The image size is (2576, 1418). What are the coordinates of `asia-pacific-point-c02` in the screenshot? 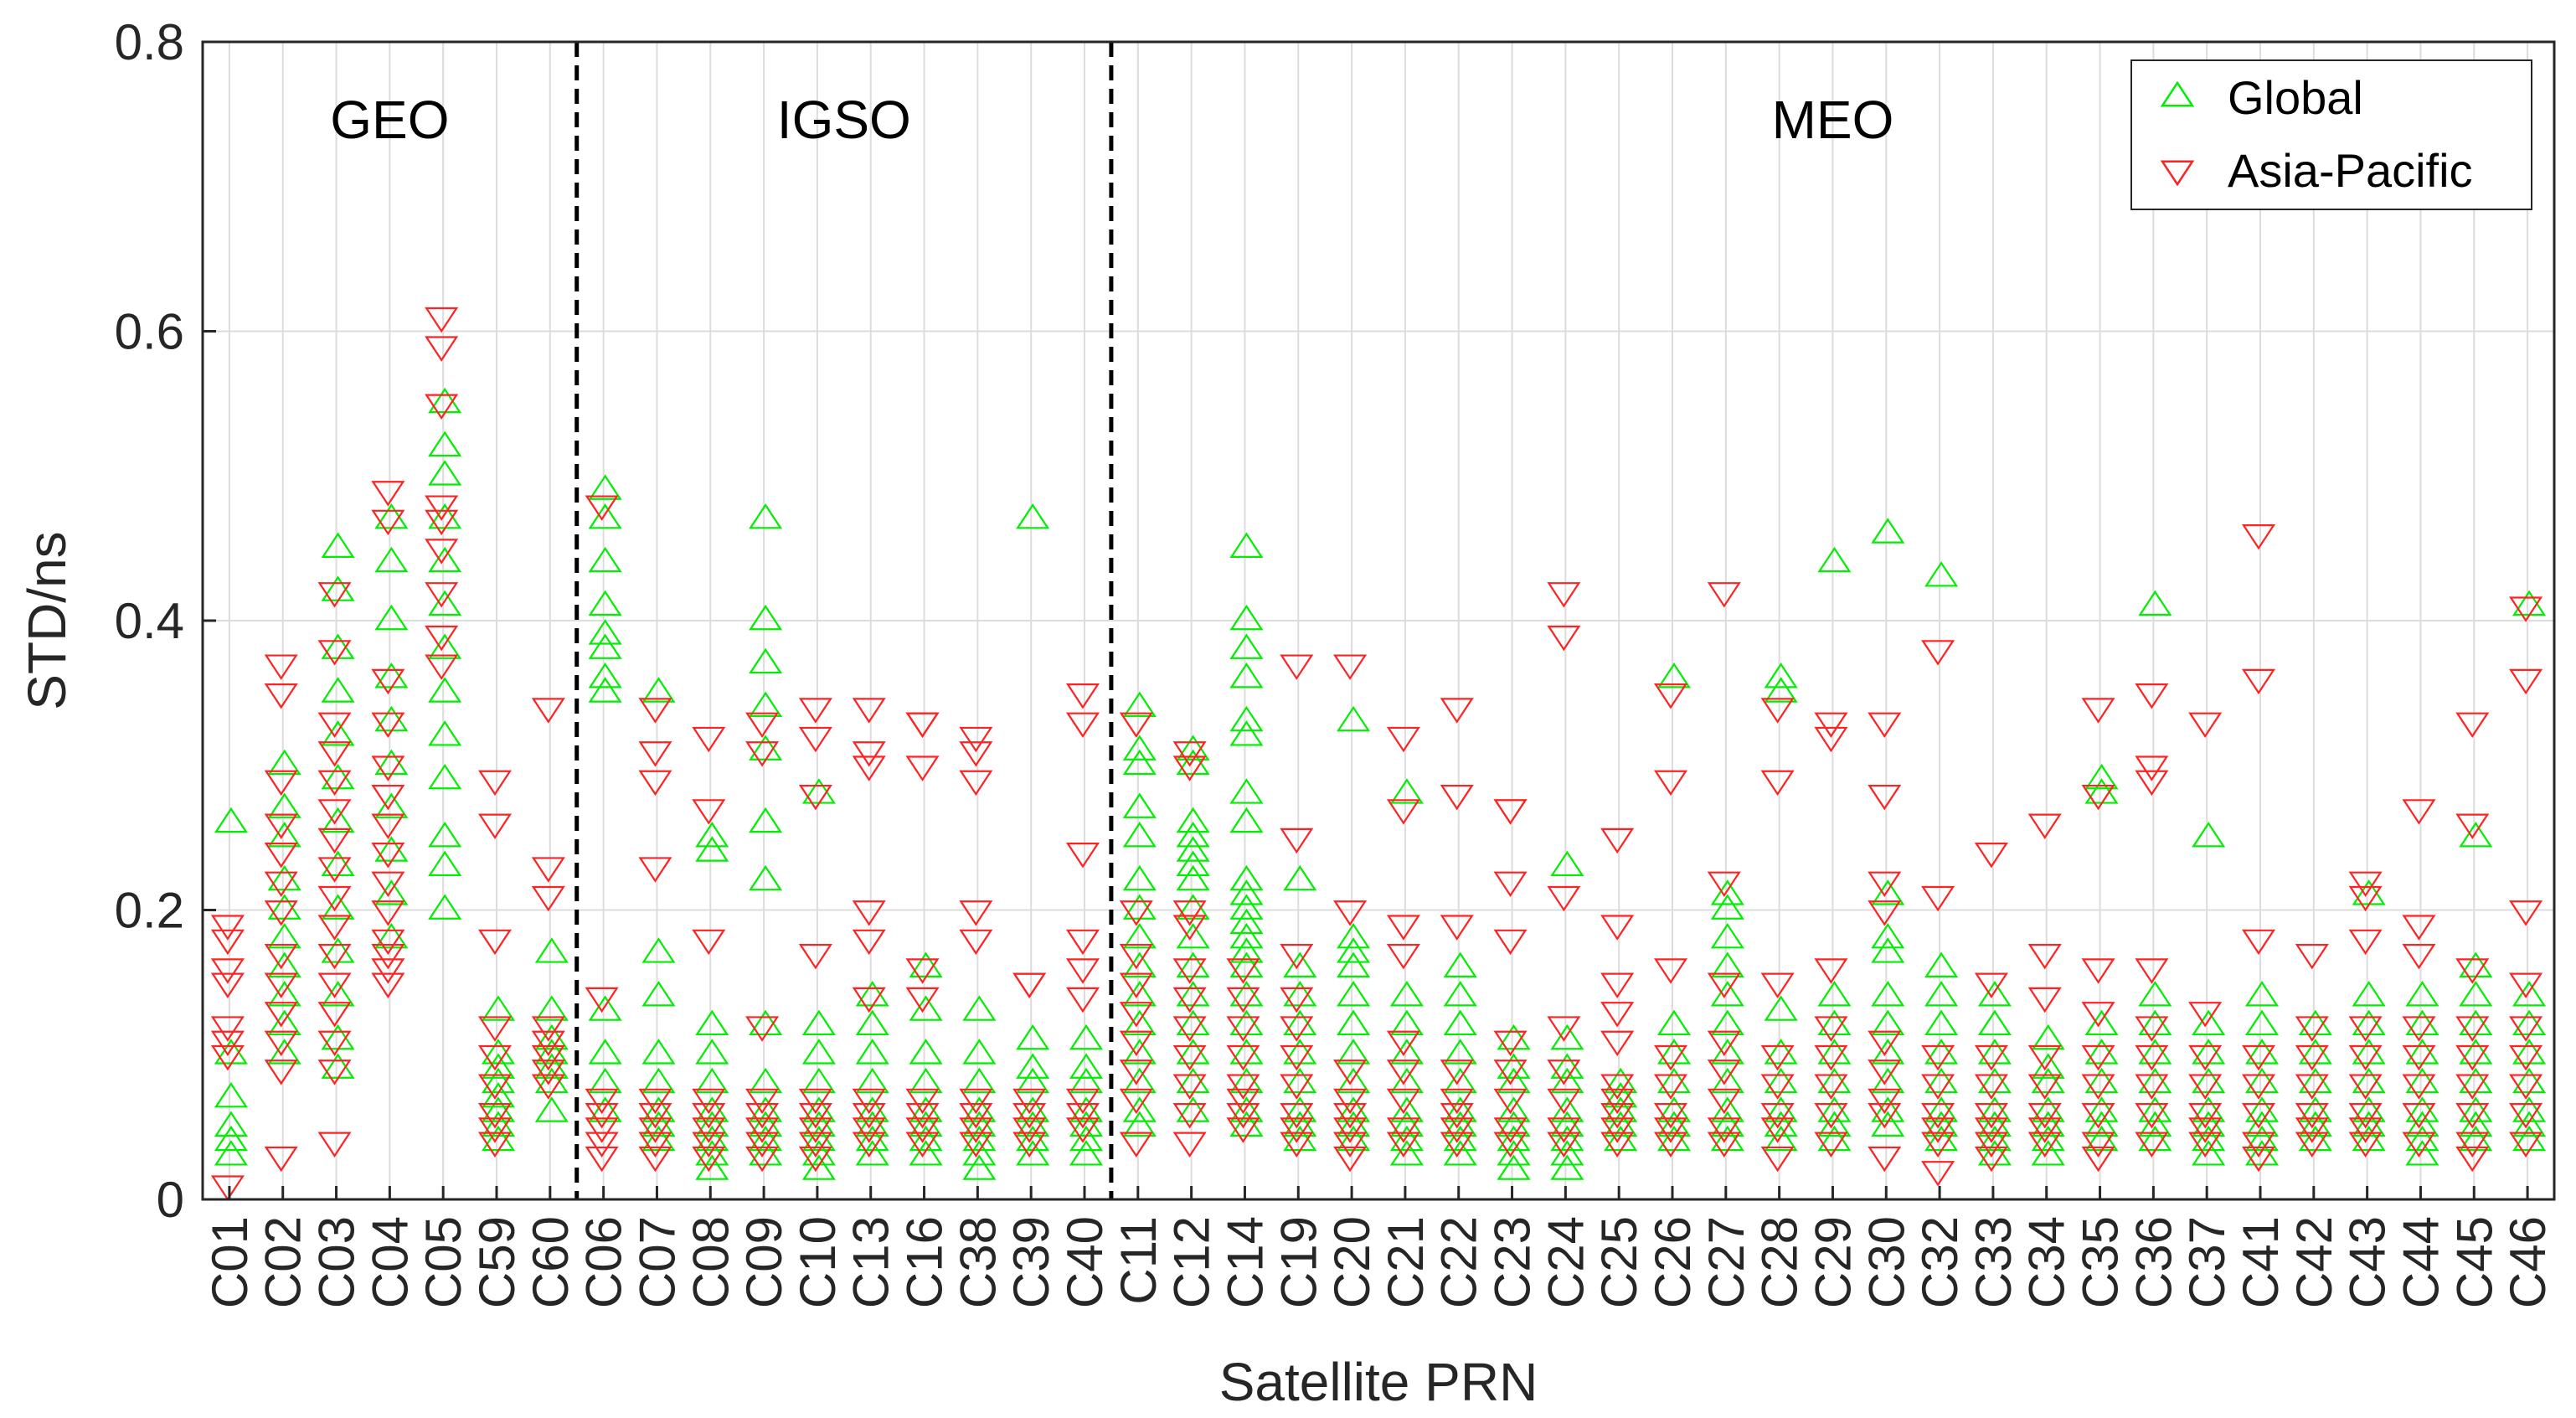 It's located at (281, 1043).